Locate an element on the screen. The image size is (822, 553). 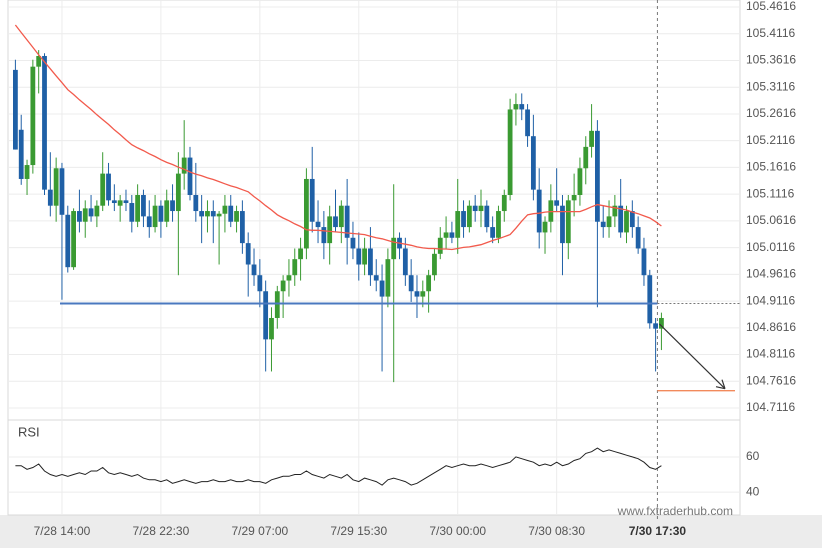
rsi-label: RSI is located at coordinates (29, 431).